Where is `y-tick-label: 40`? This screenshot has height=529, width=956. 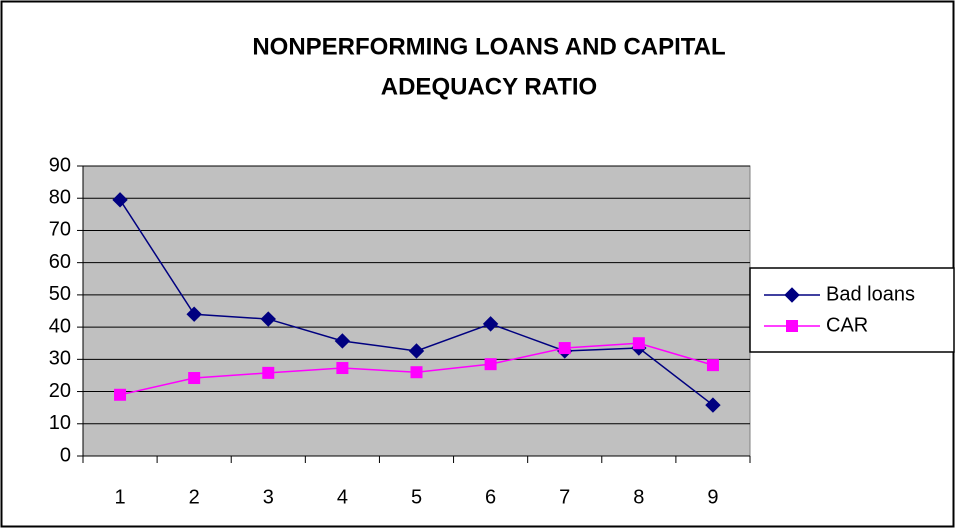
y-tick-label: 40 is located at coordinates (60, 326).